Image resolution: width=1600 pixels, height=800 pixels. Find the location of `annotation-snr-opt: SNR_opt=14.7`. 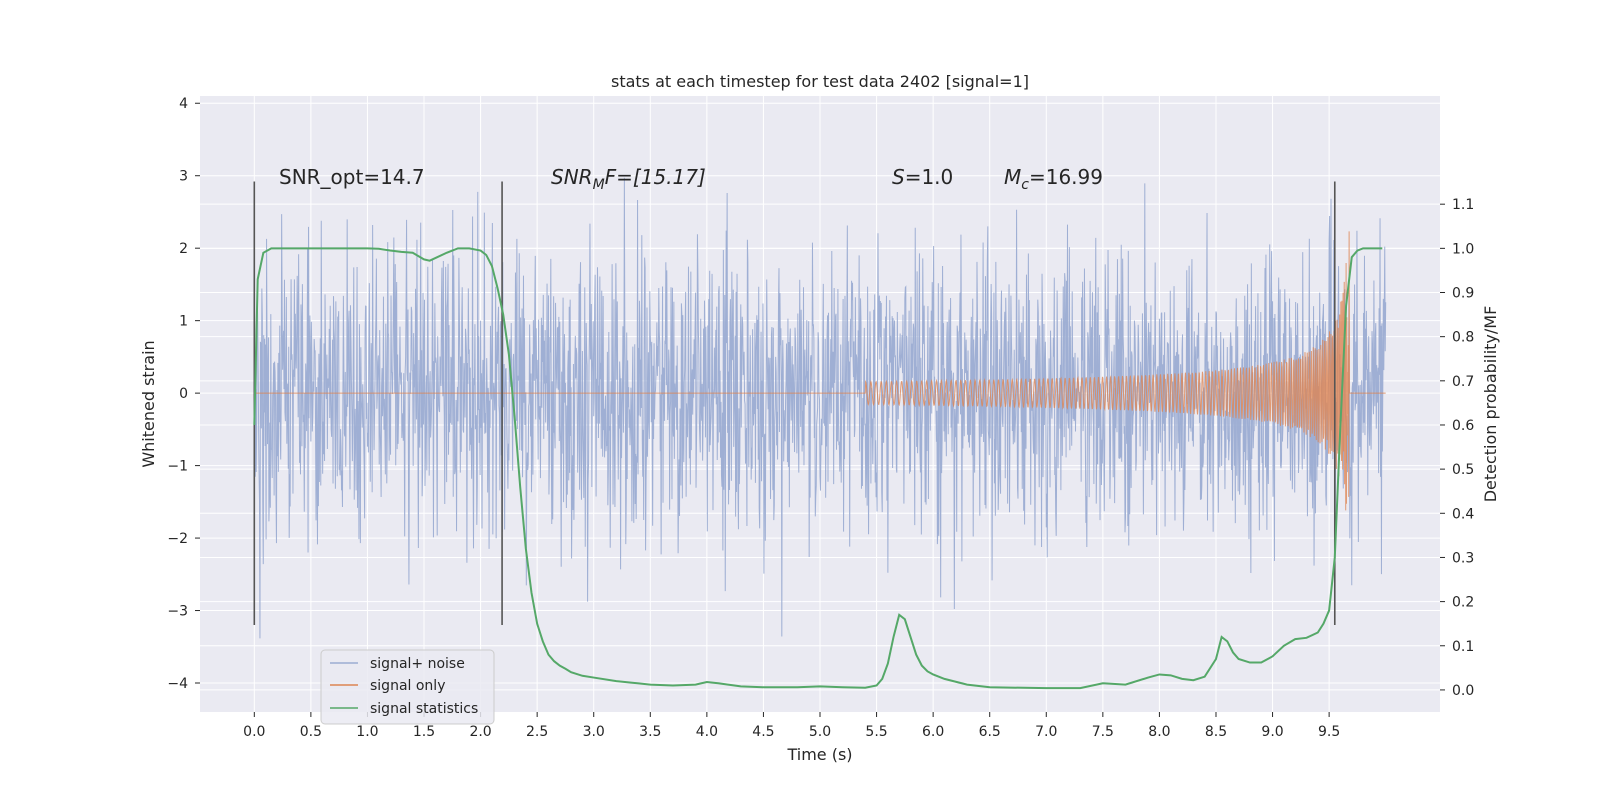

annotation-snr-opt: SNR_opt=14.7 is located at coordinates (352, 177).